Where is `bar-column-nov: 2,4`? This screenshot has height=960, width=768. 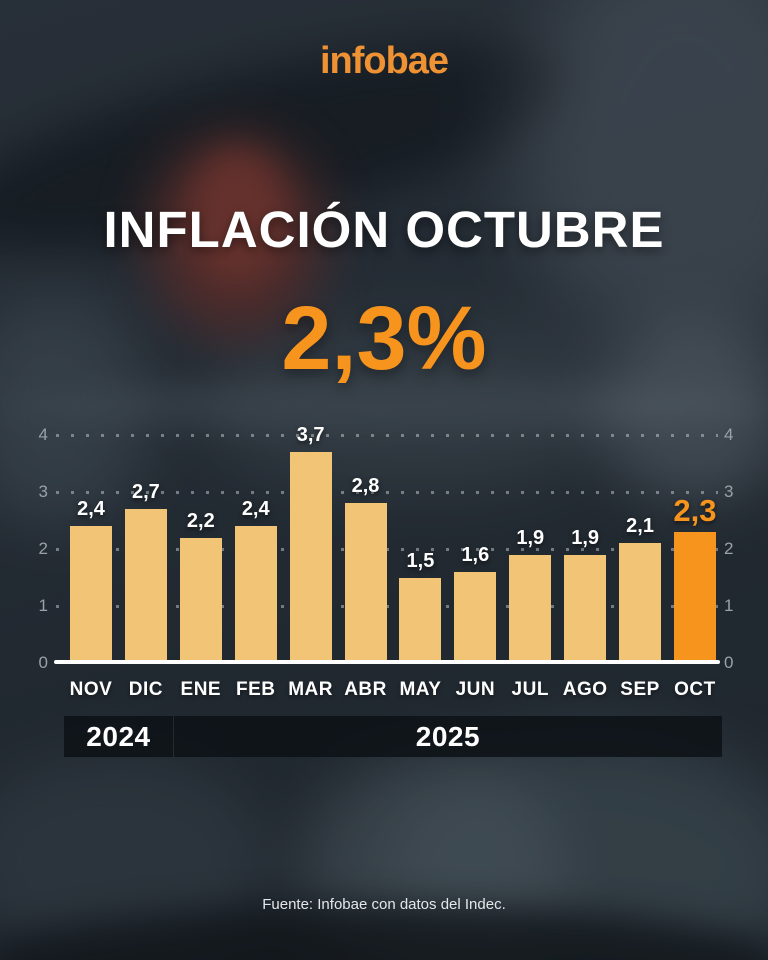 bar-column-nov: 2,4 is located at coordinates (91, 580).